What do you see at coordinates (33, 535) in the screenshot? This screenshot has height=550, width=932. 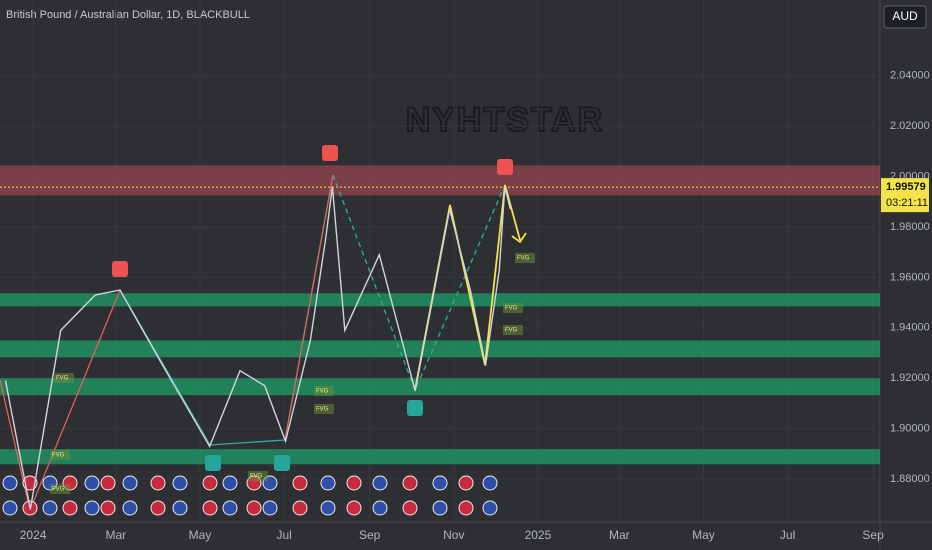 I see `x-tick-label: 2024` at bounding box center [33, 535].